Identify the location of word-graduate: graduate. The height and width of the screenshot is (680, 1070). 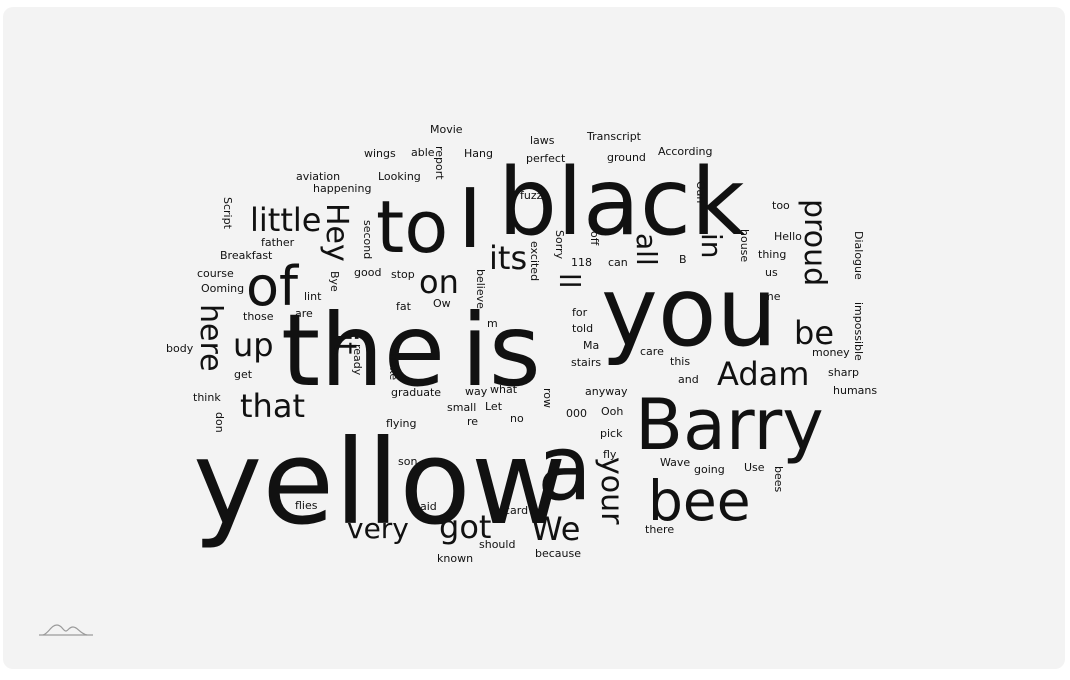
(416, 392).